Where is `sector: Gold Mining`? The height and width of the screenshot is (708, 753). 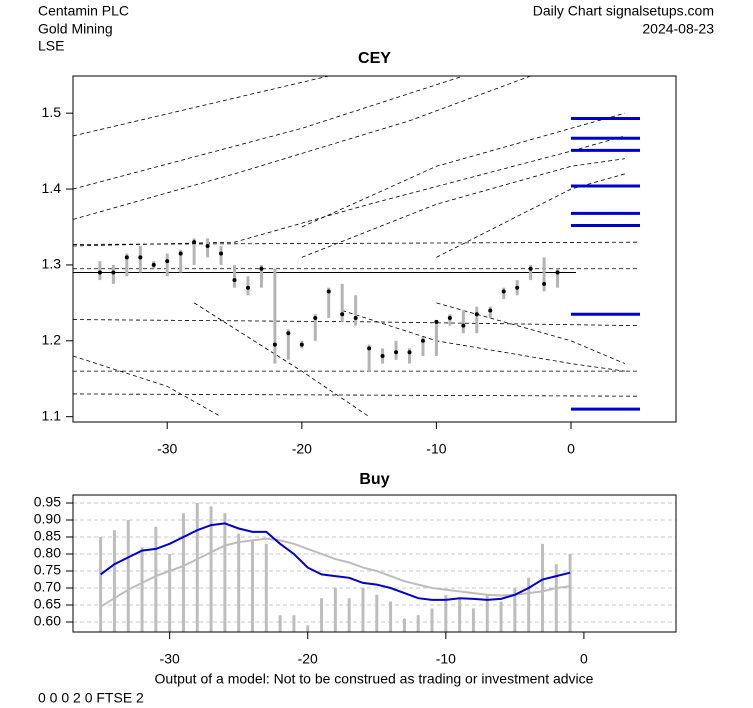 sector: Gold Mining is located at coordinates (75, 29).